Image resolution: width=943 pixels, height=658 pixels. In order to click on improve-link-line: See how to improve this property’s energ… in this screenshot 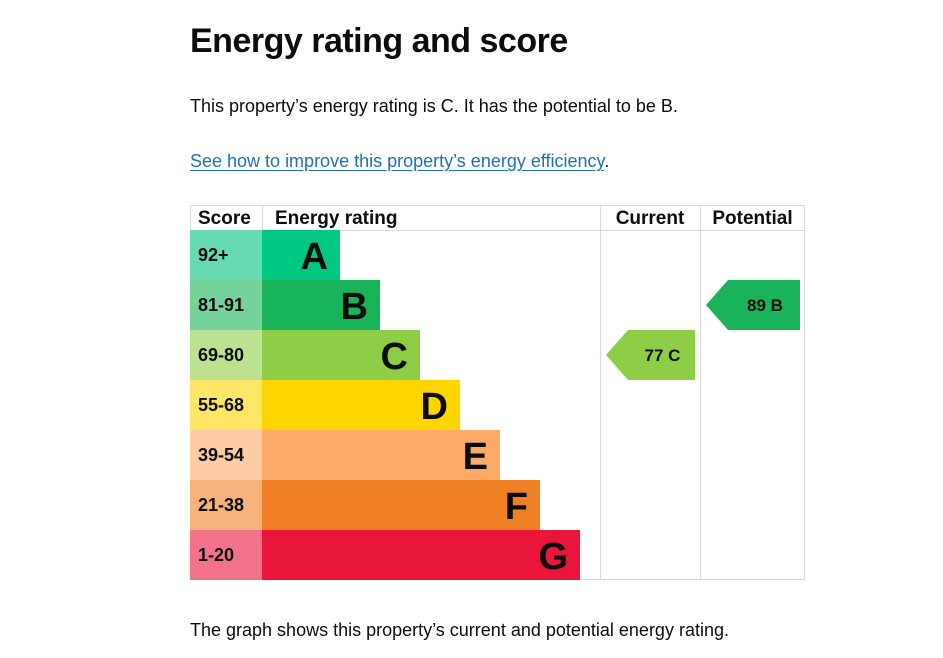, I will do `click(399, 161)`.